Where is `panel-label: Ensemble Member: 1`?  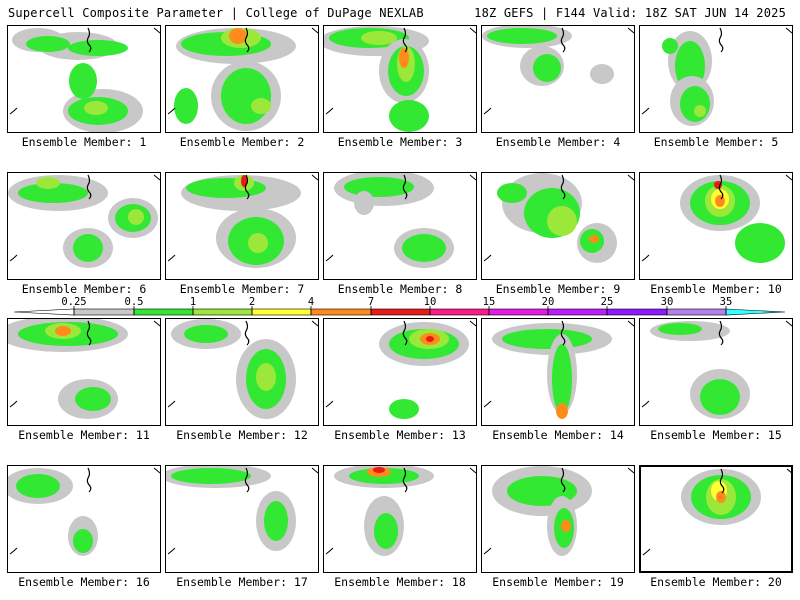
panel-label: Ensemble Member: 1 is located at coordinates (84, 142).